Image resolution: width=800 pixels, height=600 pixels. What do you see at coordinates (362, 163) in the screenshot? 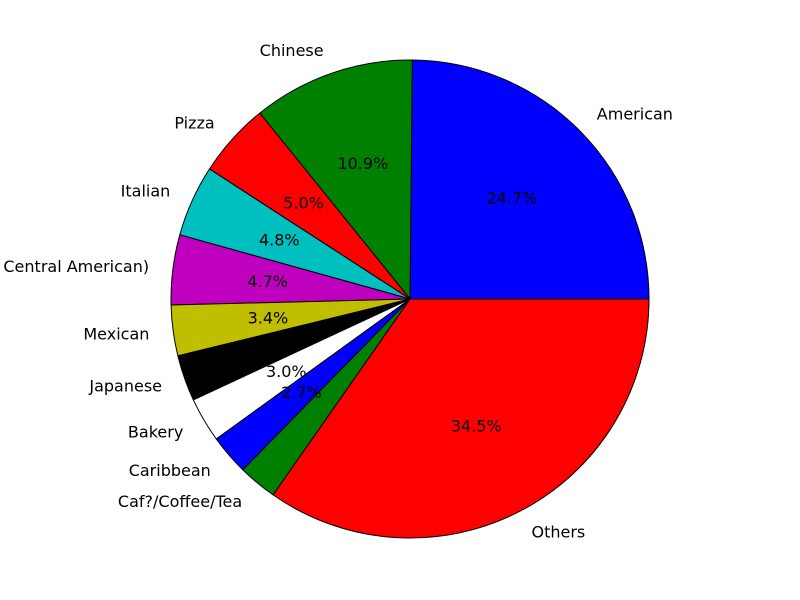
I see `percent-label-chinese: 10.9%` at bounding box center [362, 163].